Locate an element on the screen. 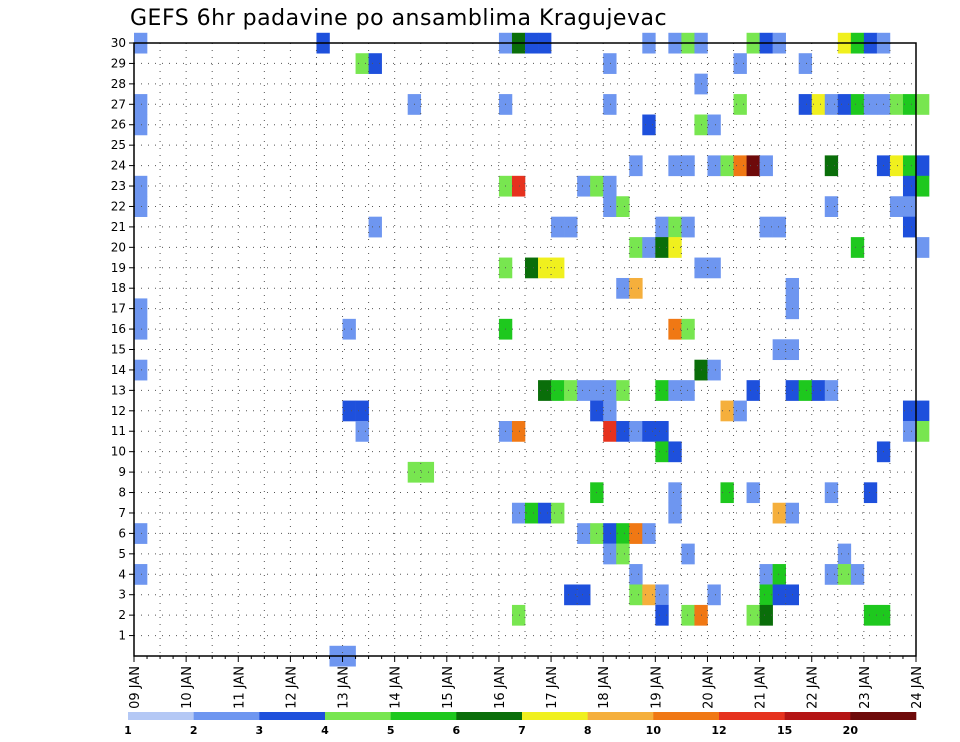  x-tick-label: 09 JAN is located at coordinates (135, 687).